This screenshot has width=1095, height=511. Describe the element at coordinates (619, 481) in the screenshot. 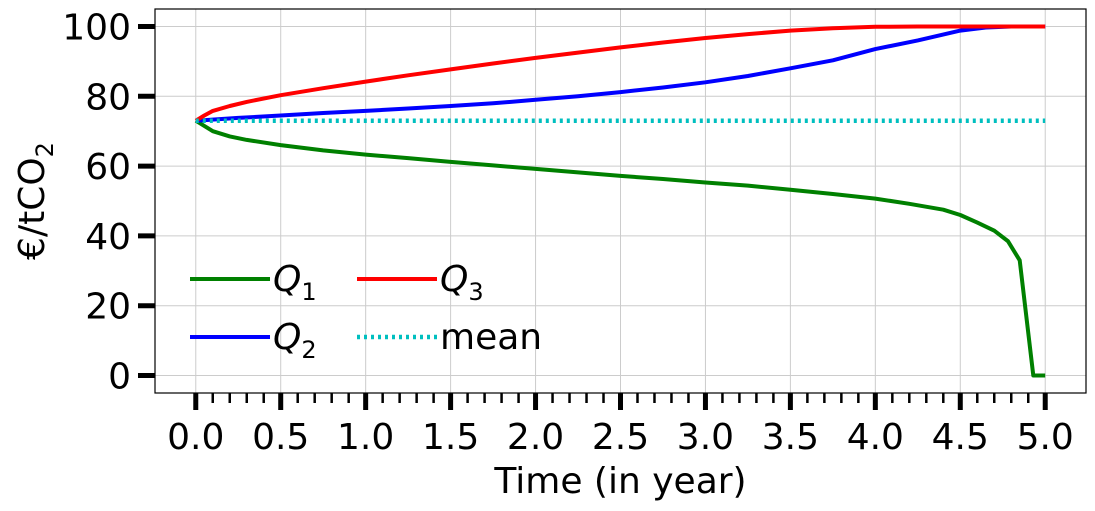

I see `x-axis-label: Time (in year)` at that location.